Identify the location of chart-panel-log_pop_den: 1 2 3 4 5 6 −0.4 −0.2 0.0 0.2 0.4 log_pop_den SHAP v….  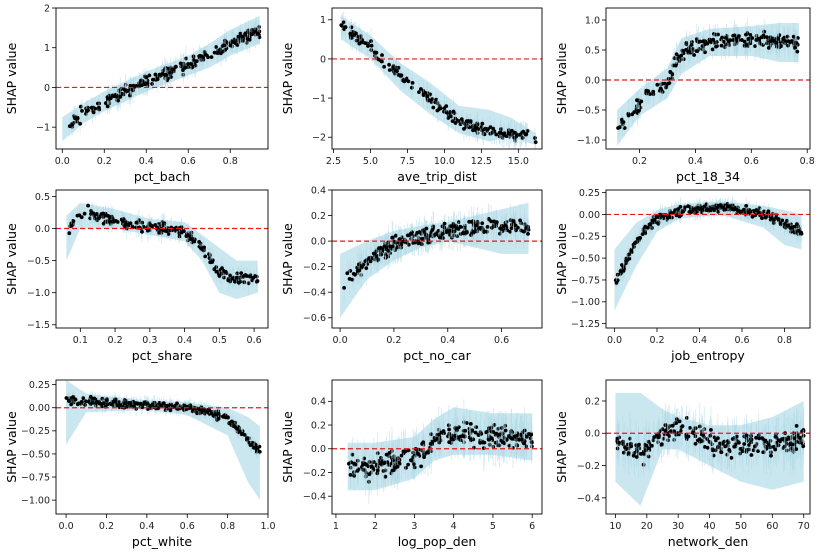
(411, 464).